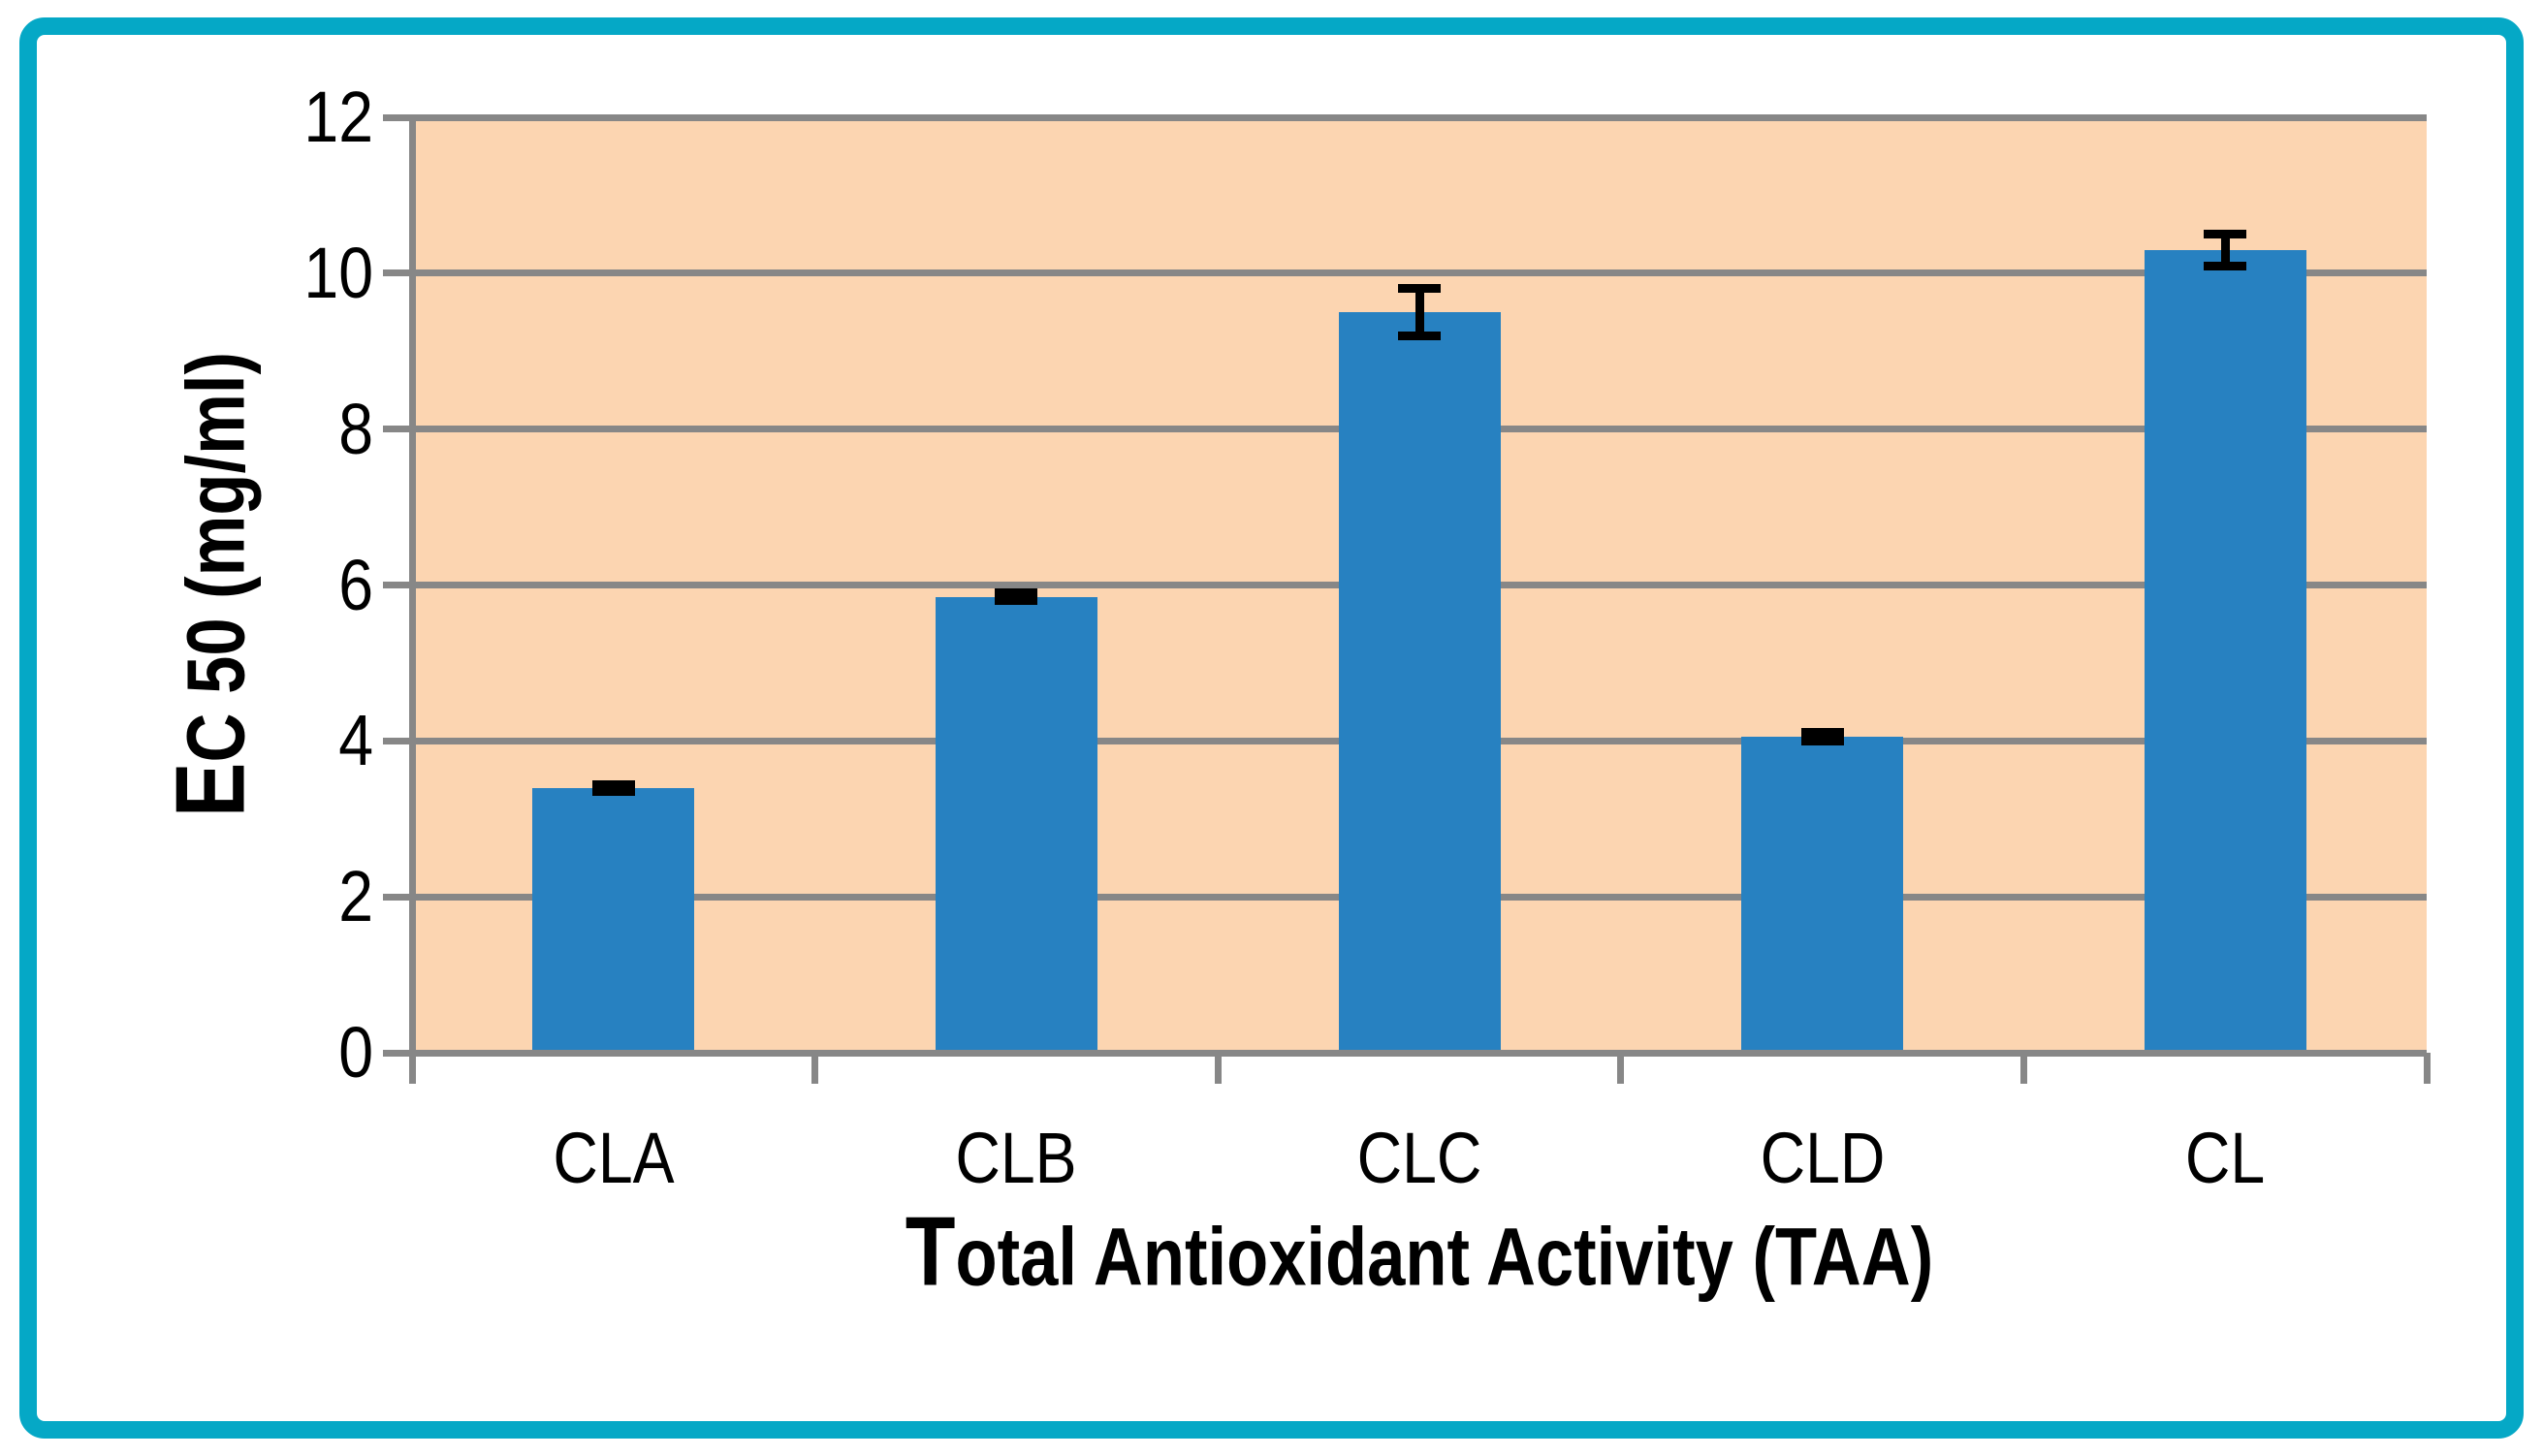 The width and height of the screenshot is (2543, 1456). What do you see at coordinates (355, 1052) in the screenshot?
I see `y-tick-label: 0` at bounding box center [355, 1052].